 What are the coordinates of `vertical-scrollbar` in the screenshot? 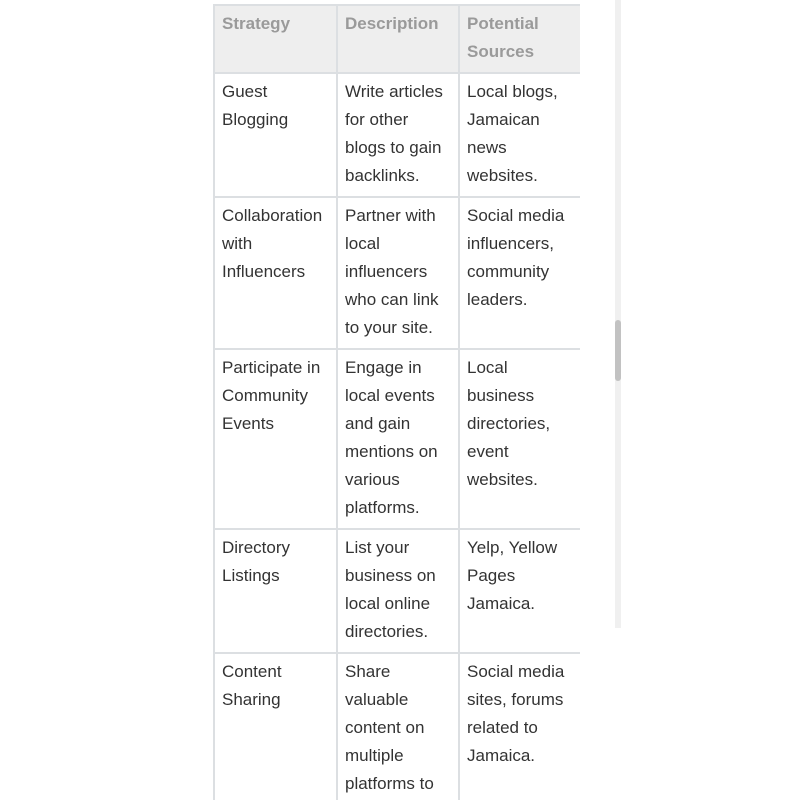 It's located at (618, 314).